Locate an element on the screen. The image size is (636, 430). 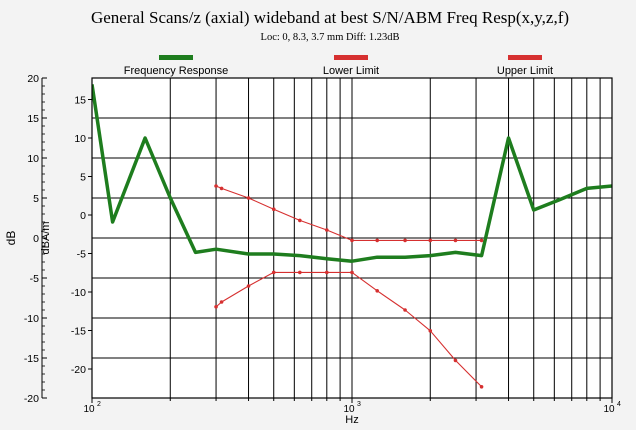
x-axis: 10 2 10 3 10 4 is located at coordinates (352, 406).